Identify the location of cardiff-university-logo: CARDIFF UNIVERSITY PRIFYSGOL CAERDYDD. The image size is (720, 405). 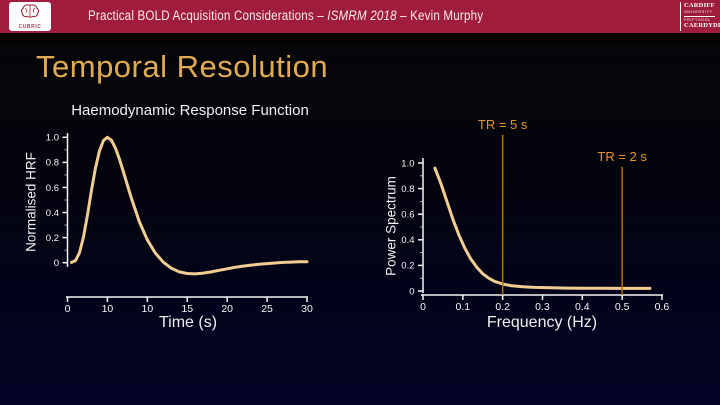
(700, 16).